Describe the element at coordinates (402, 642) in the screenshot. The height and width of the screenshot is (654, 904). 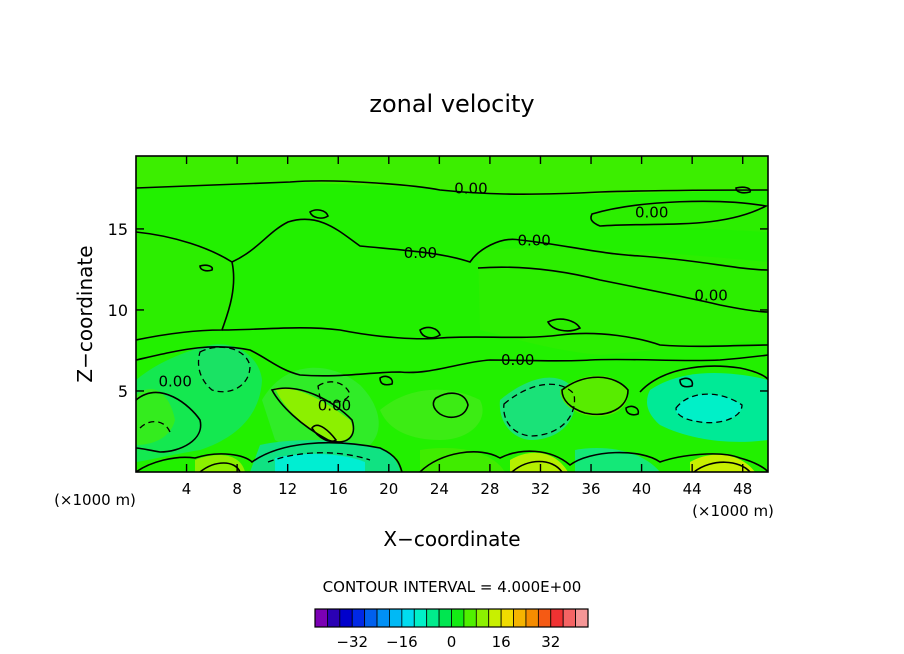
I see `colorbar-tick-label: −16` at that location.